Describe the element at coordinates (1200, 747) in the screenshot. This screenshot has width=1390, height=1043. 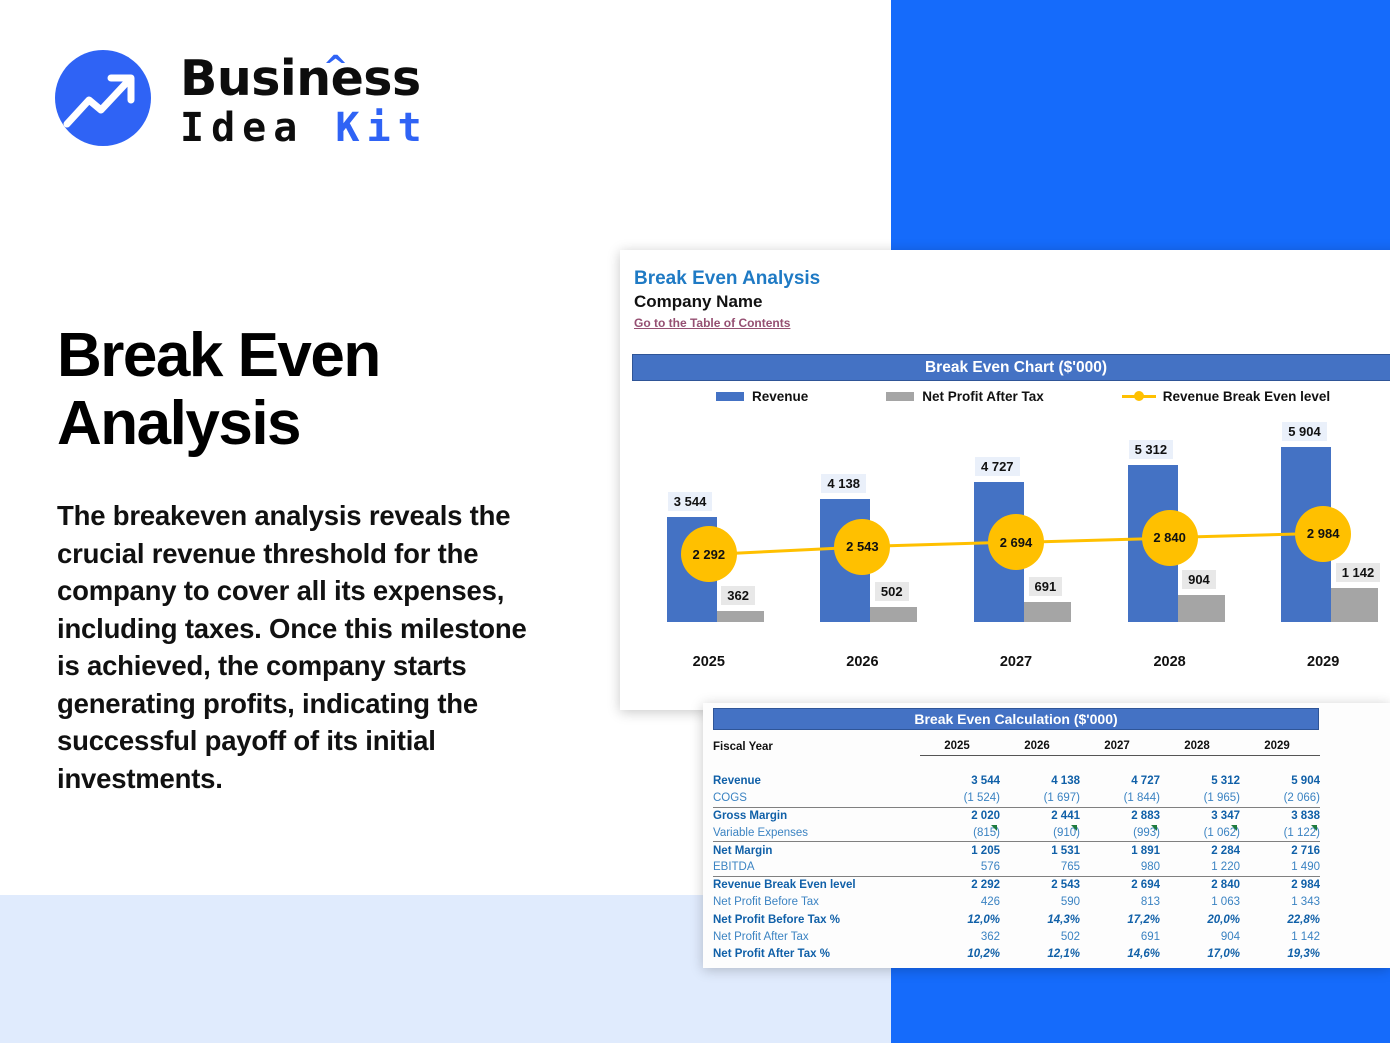
I see `table-header-year-2028: 2028` at that location.